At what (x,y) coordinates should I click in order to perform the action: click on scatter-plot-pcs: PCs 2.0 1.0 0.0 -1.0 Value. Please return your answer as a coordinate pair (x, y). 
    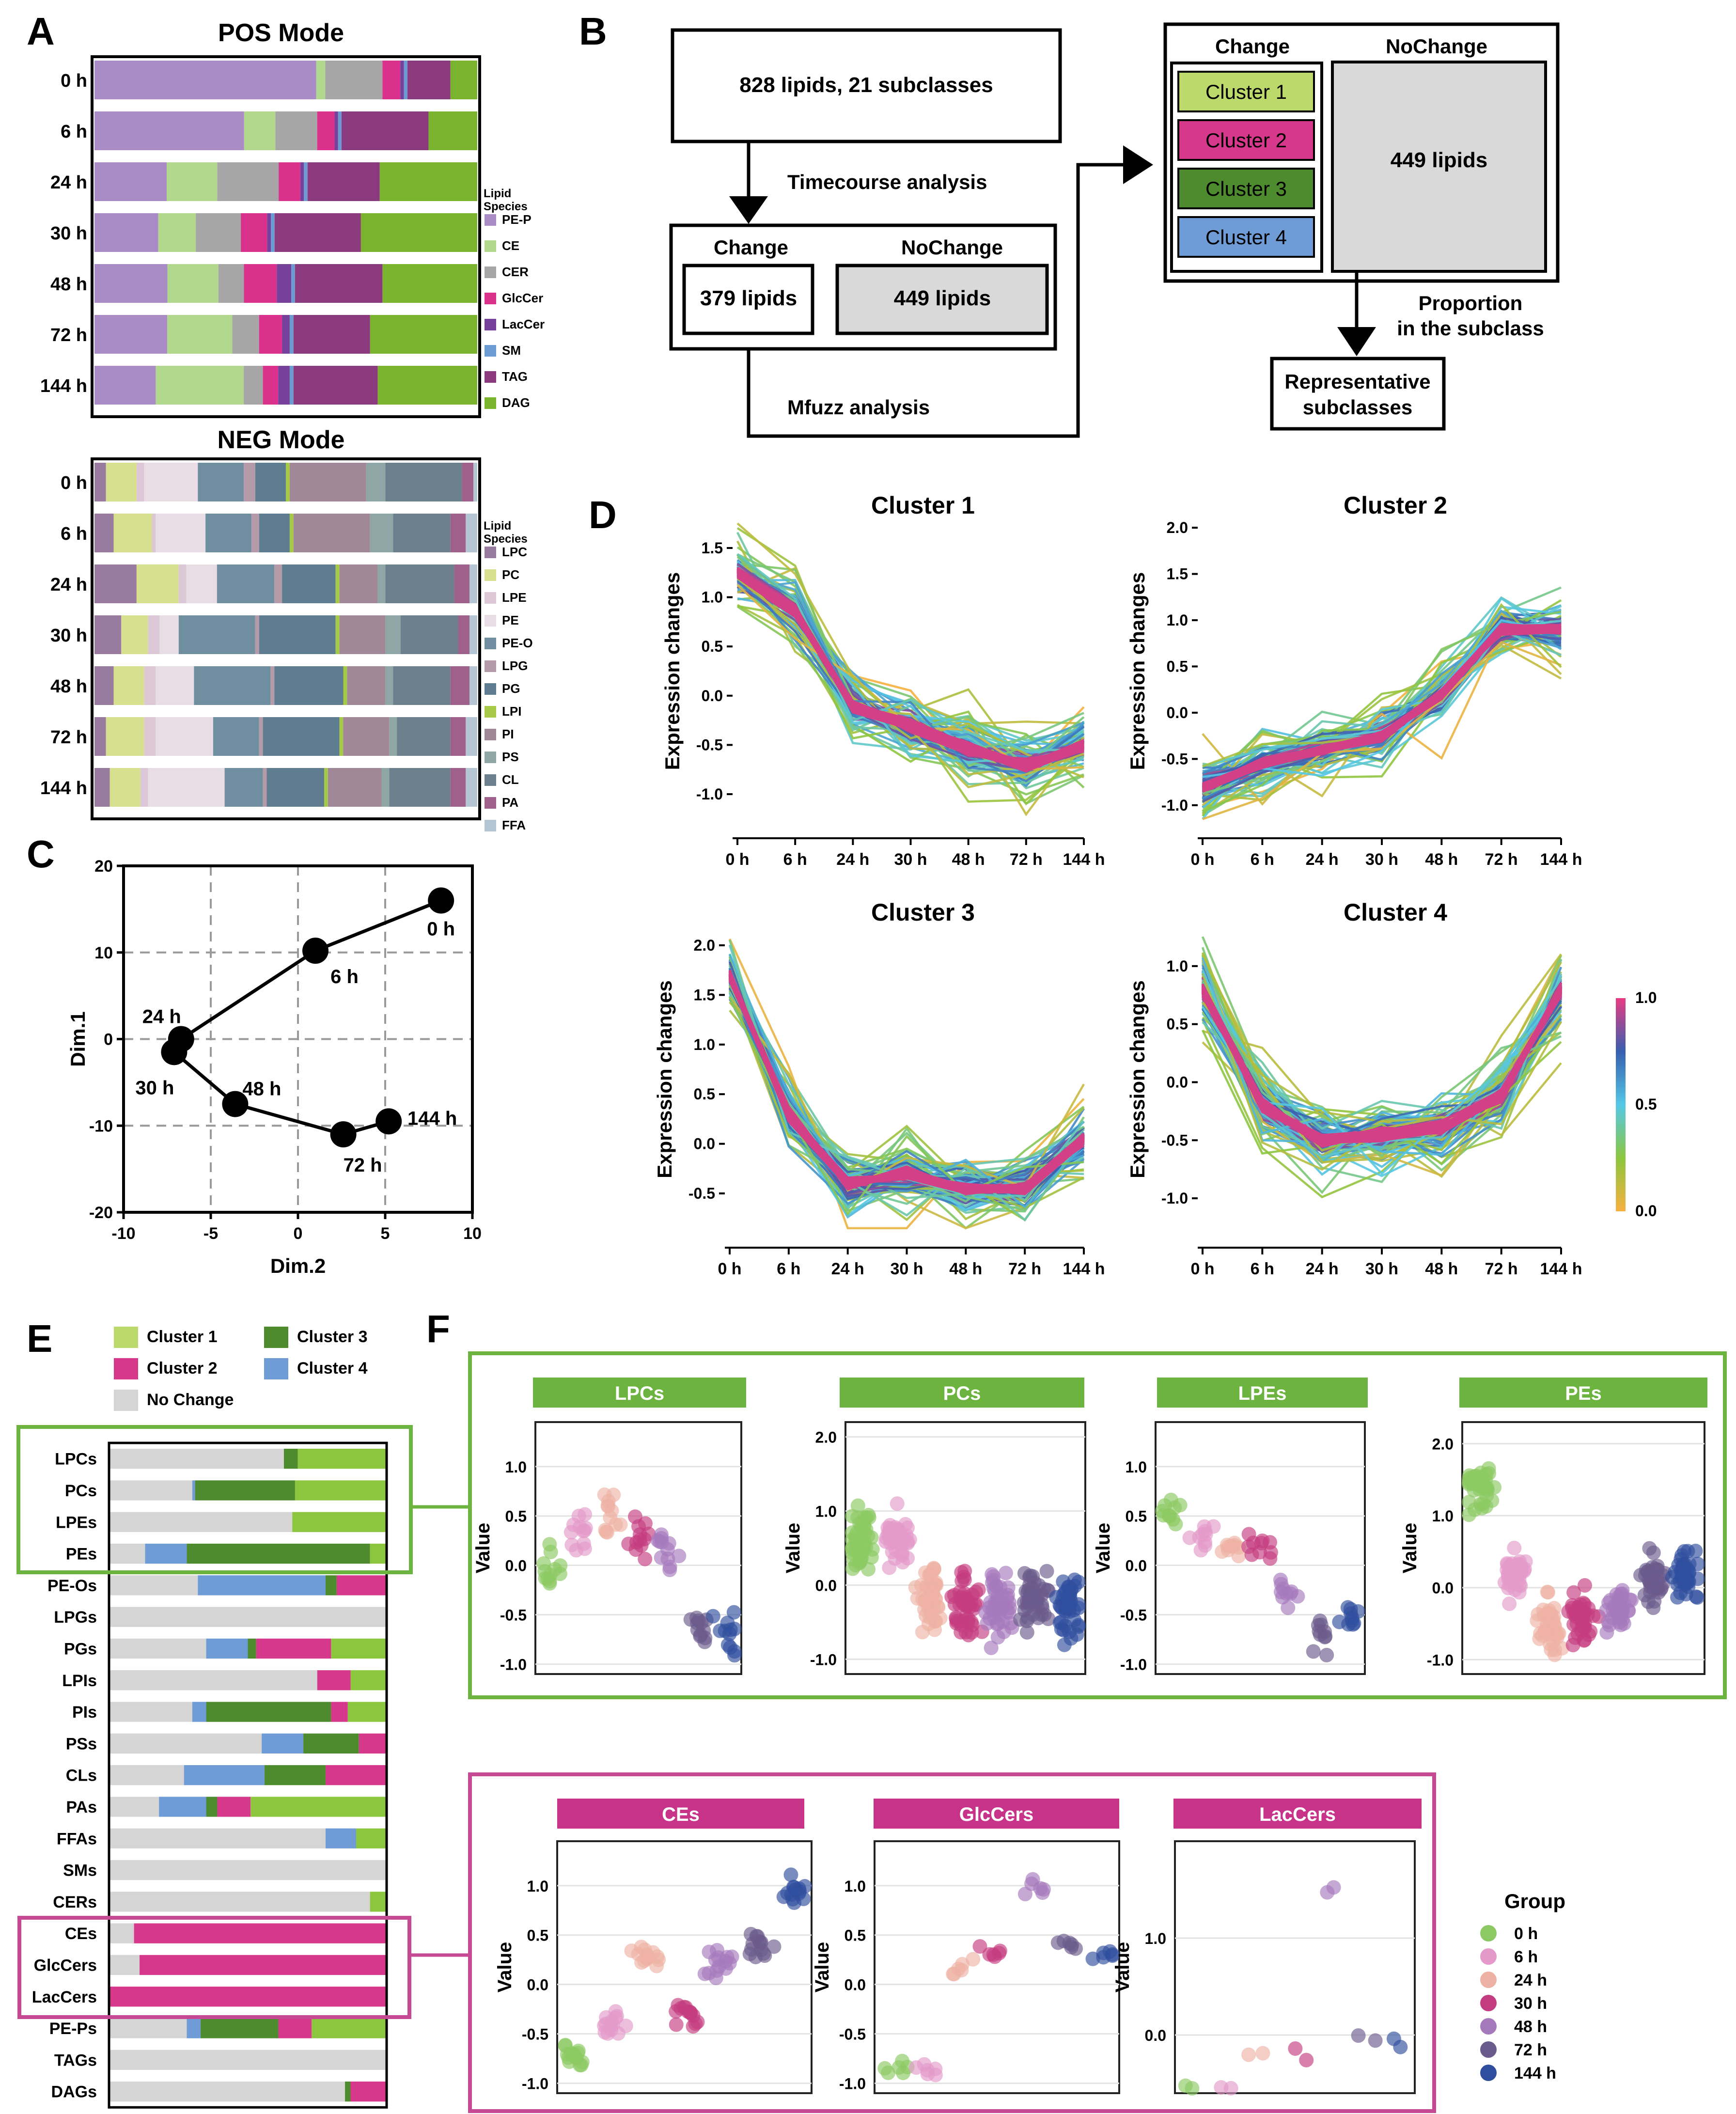
    Looking at the image, I should click on (934, 1526).